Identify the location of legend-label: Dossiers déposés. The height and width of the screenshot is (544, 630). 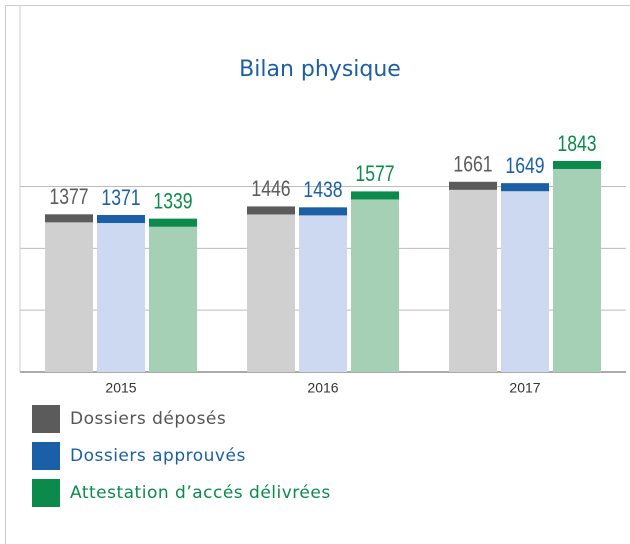
(148, 419).